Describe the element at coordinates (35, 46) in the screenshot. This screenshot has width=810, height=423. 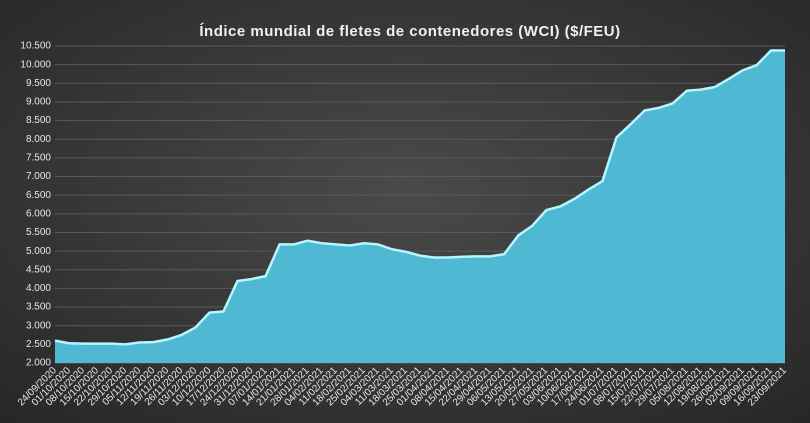
I see `y-tick-label: 10.500` at that location.